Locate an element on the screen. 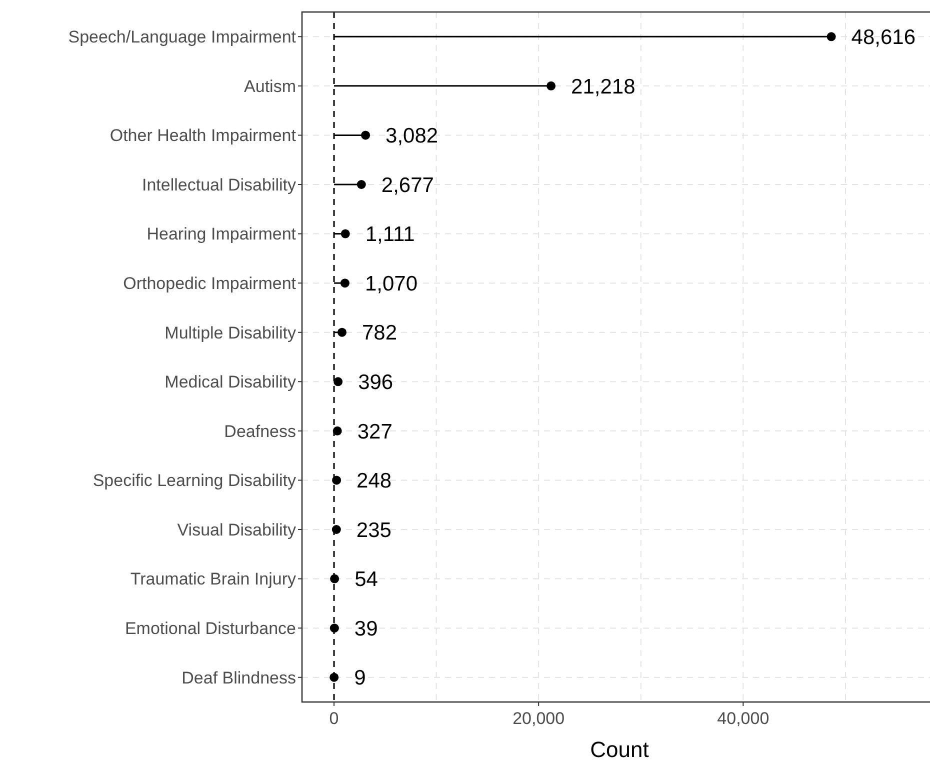 The width and height of the screenshot is (930, 762). y-tick-label: Orthopedic Impairment is located at coordinates (209, 284).